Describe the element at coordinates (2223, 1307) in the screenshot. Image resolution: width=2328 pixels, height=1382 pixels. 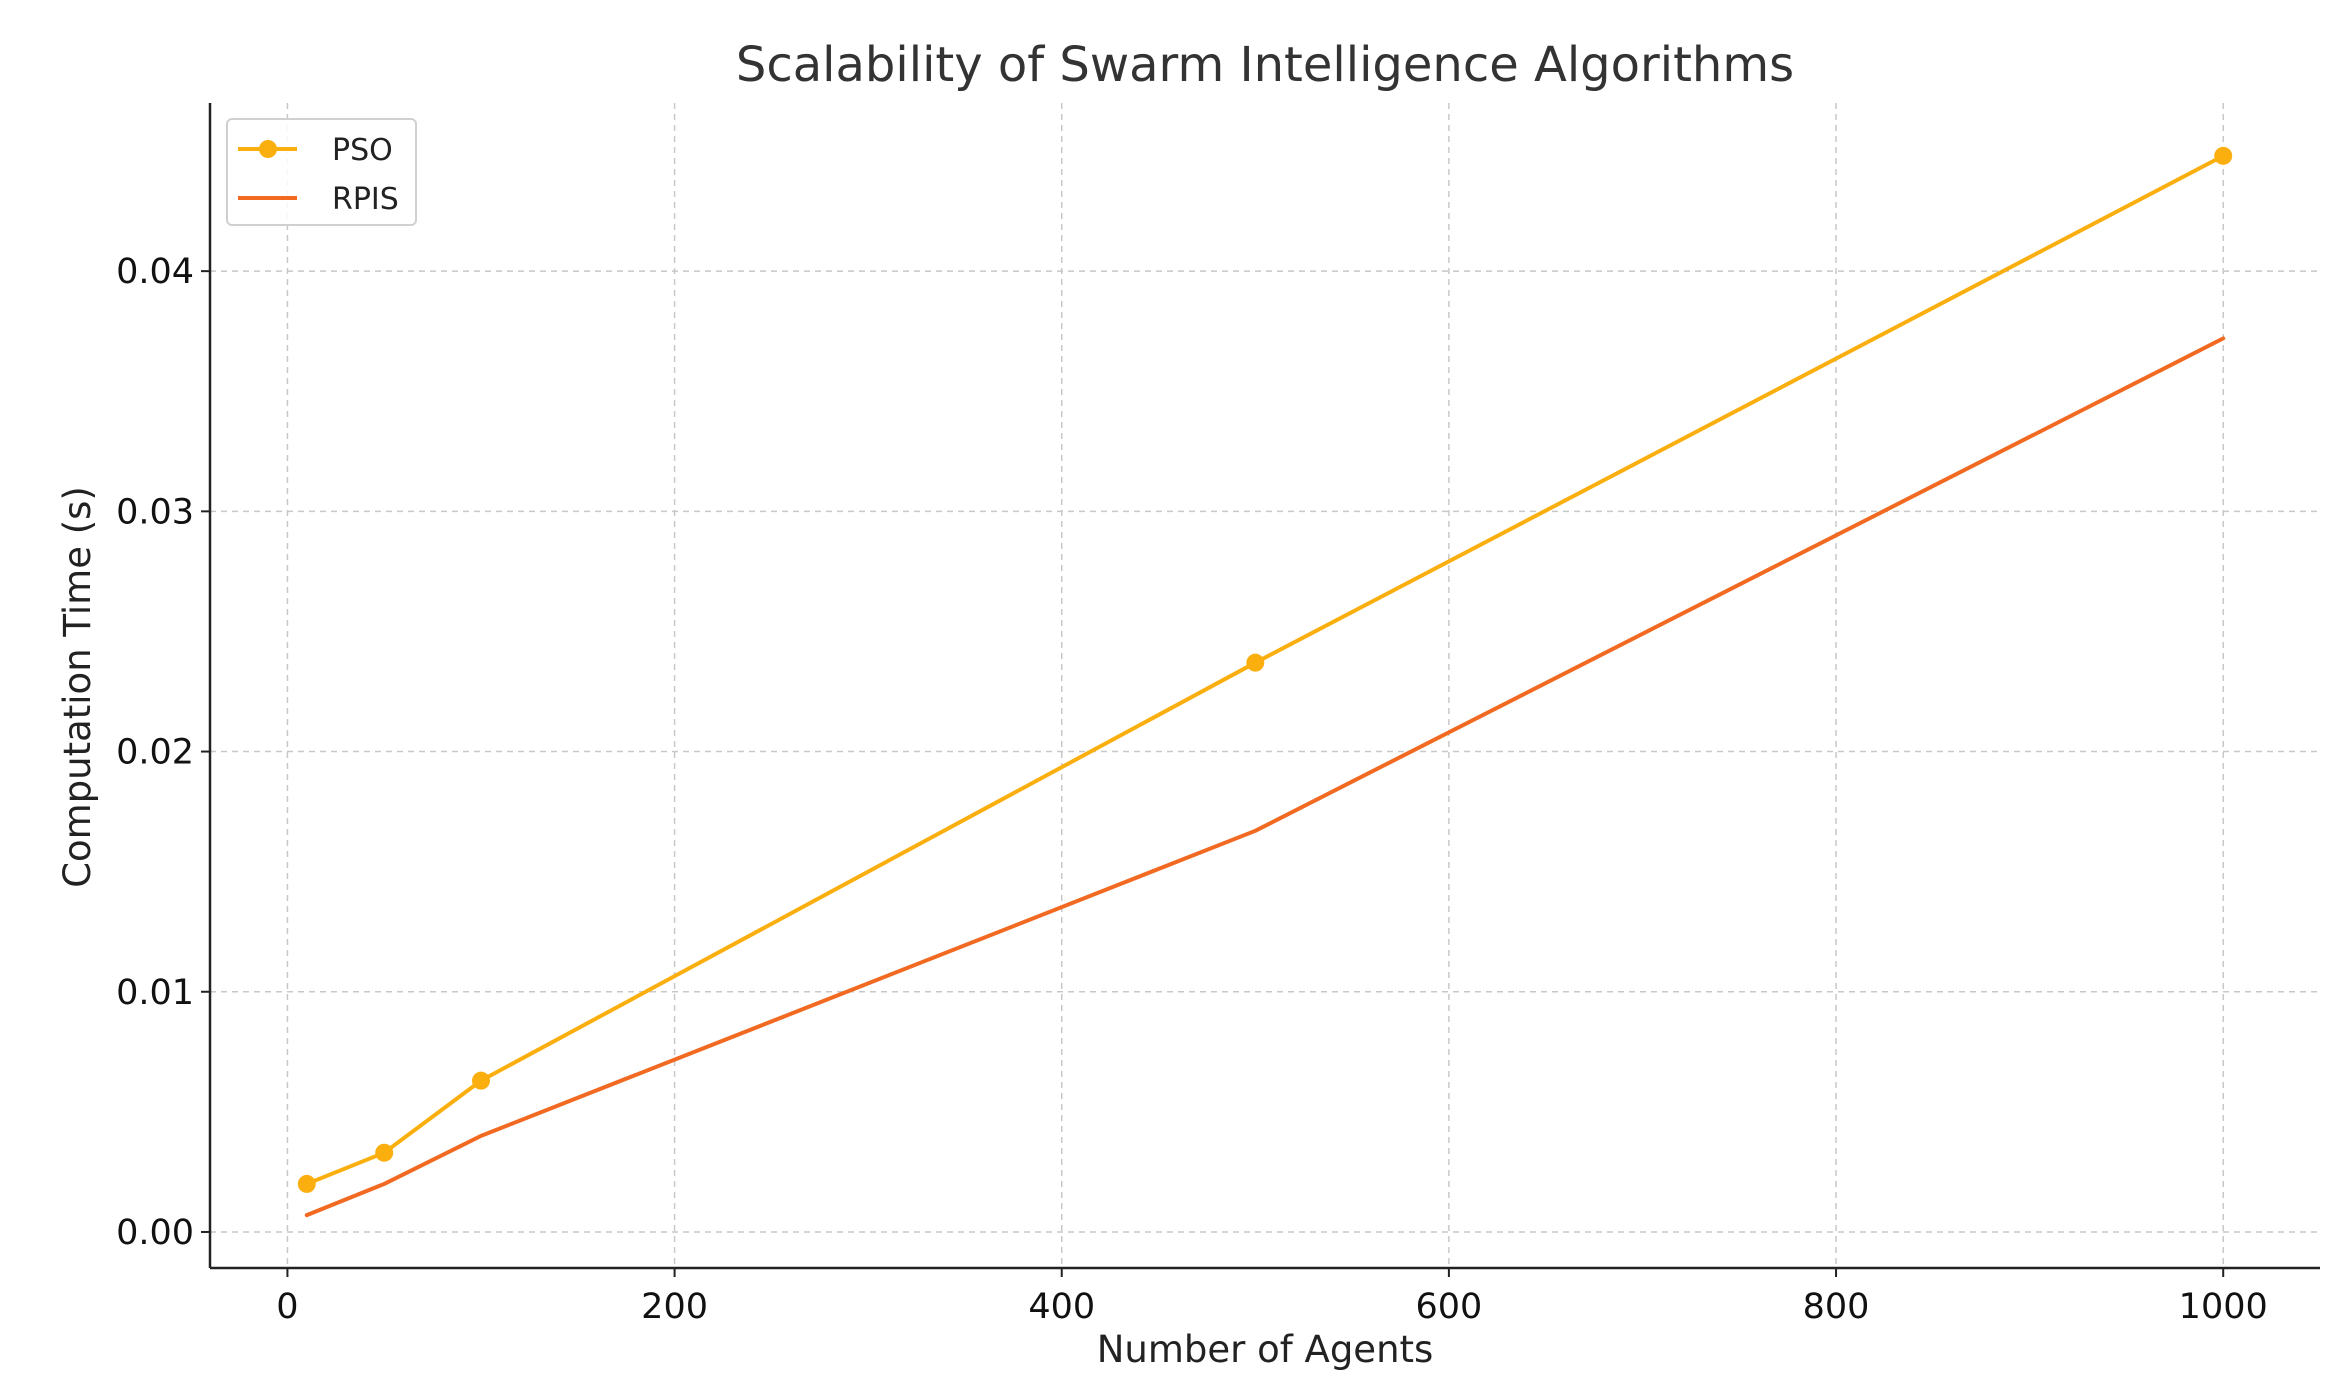
I see `x-tick-label: 1000` at that location.